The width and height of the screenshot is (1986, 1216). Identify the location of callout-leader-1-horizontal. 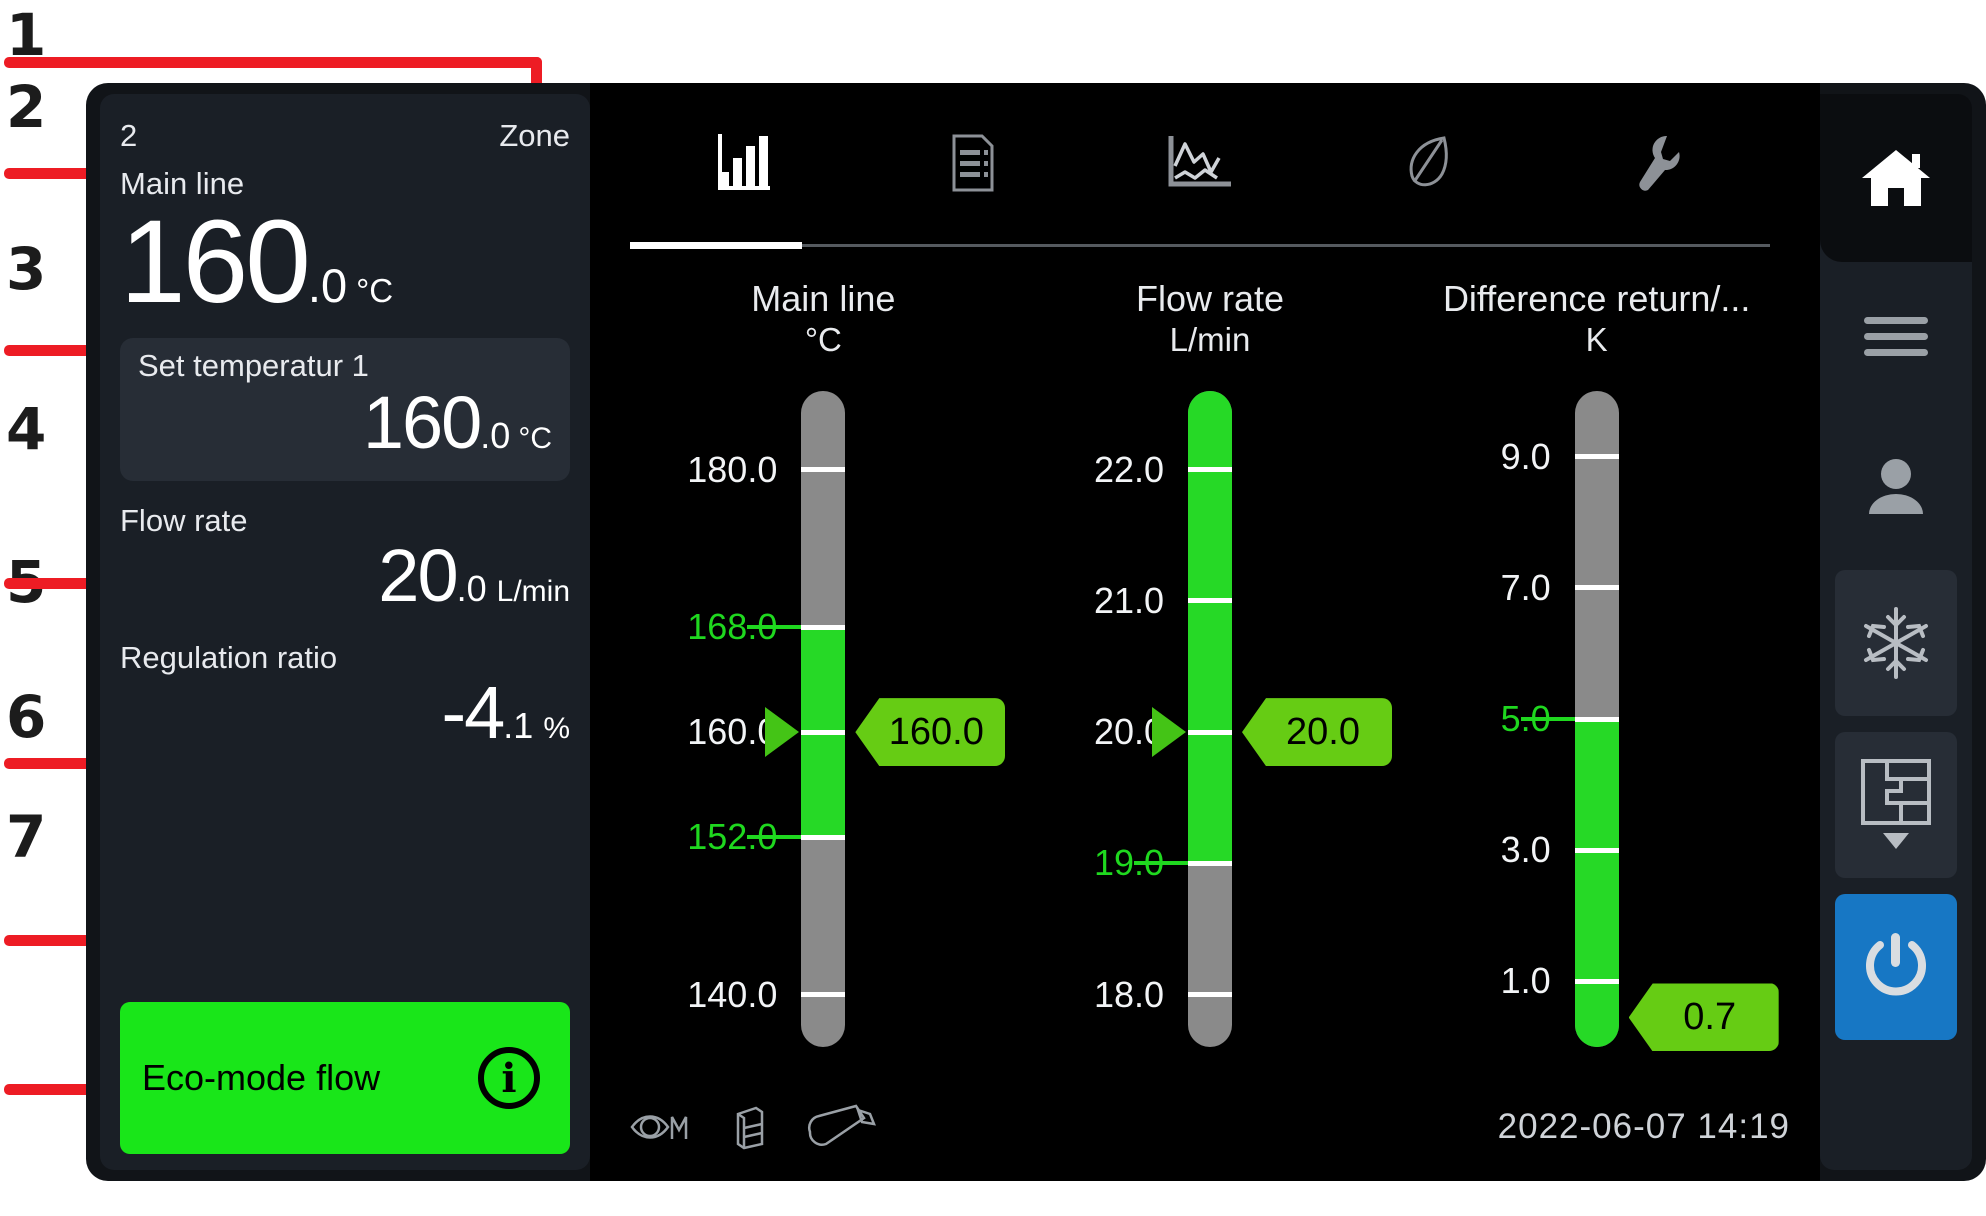
(273, 62).